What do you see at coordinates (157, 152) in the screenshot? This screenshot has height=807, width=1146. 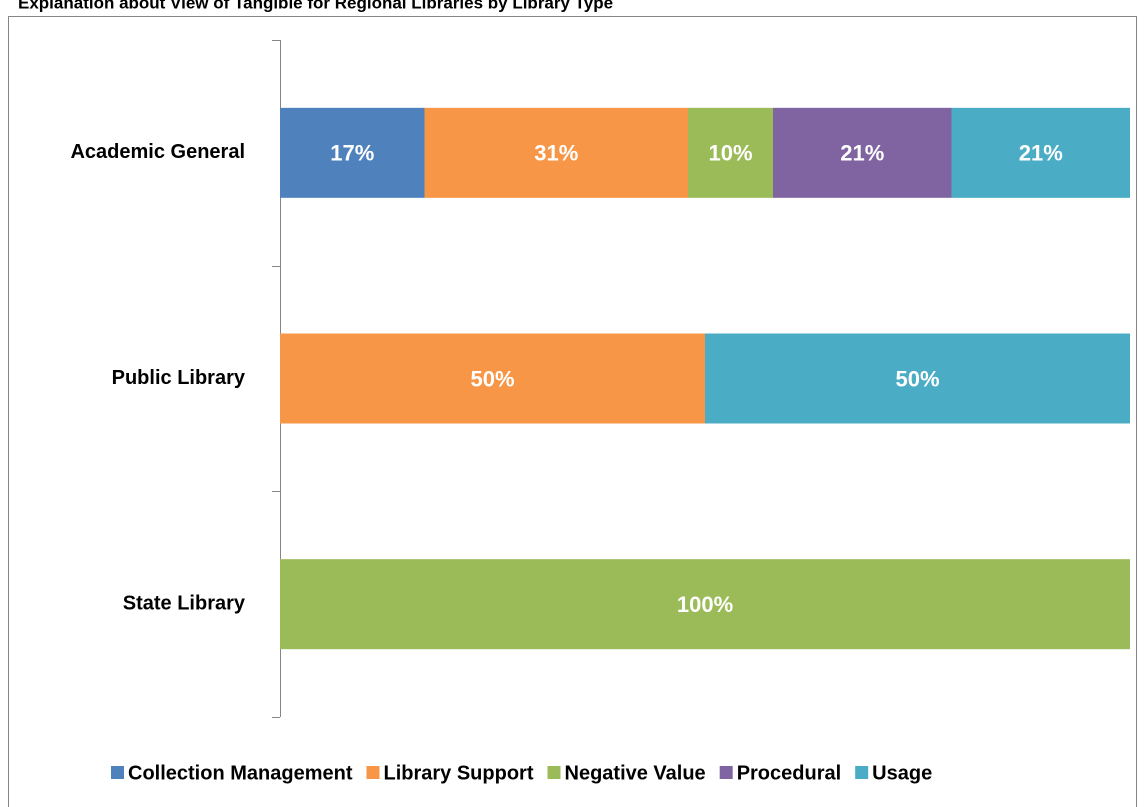 I see `y-tick-label: Academic General` at bounding box center [157, 152].